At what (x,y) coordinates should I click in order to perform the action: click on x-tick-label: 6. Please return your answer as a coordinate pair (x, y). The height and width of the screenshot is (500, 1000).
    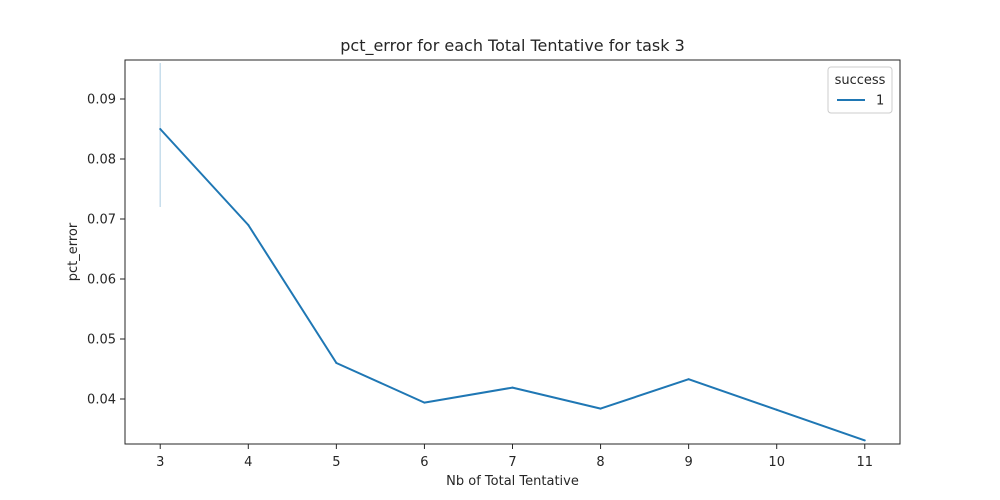
    Looking at the image, I should click on (424, 462).